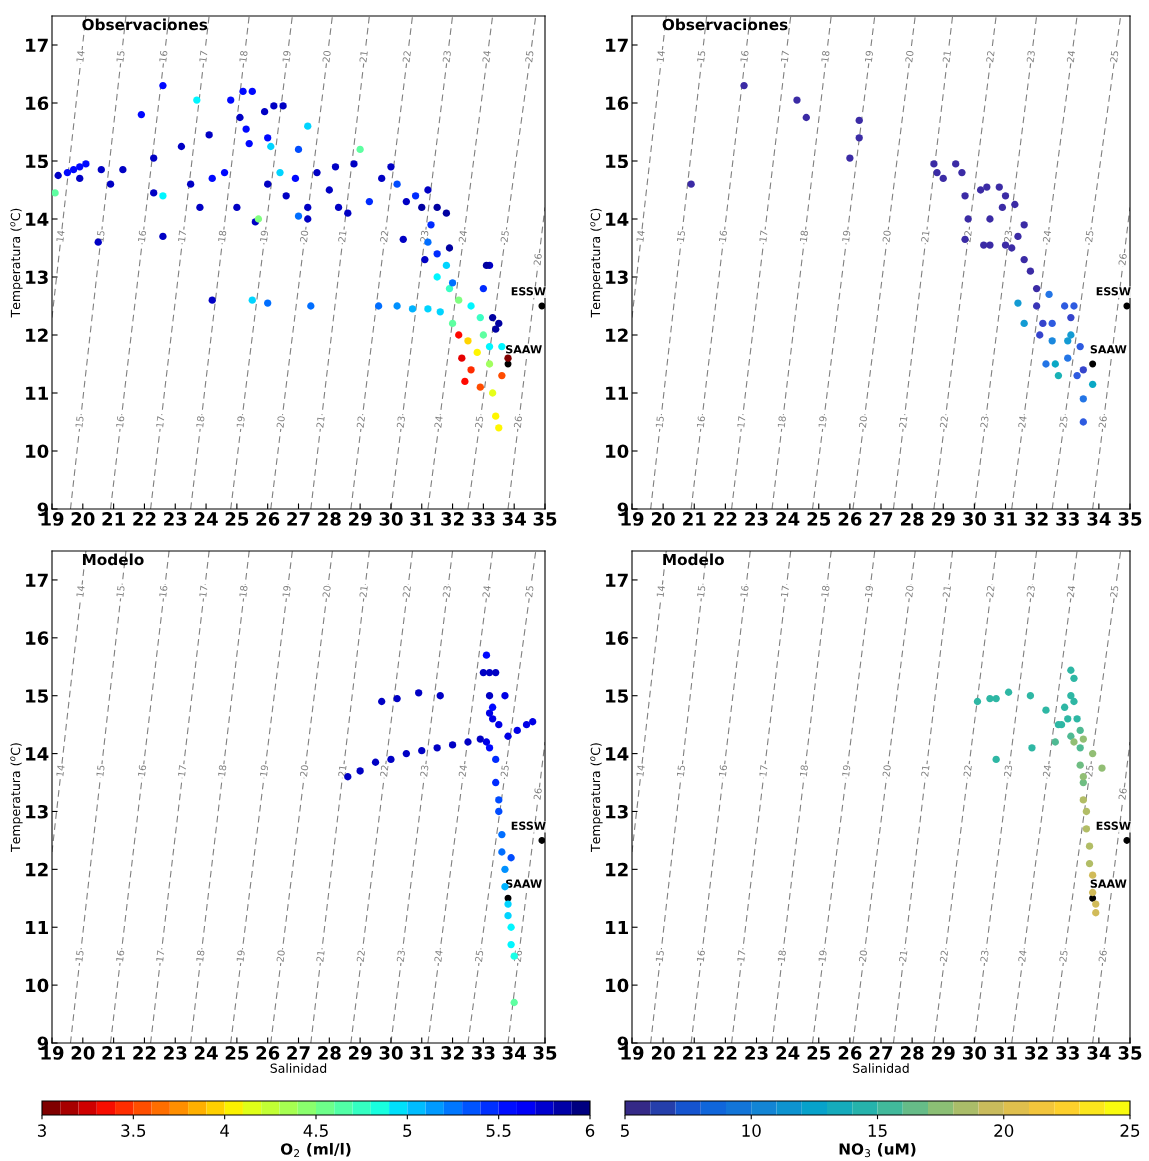  What do you see at coordinates (725, 519) in the screenshot?
I see `x-tick-label: 22` at bounding box center [725, 519].